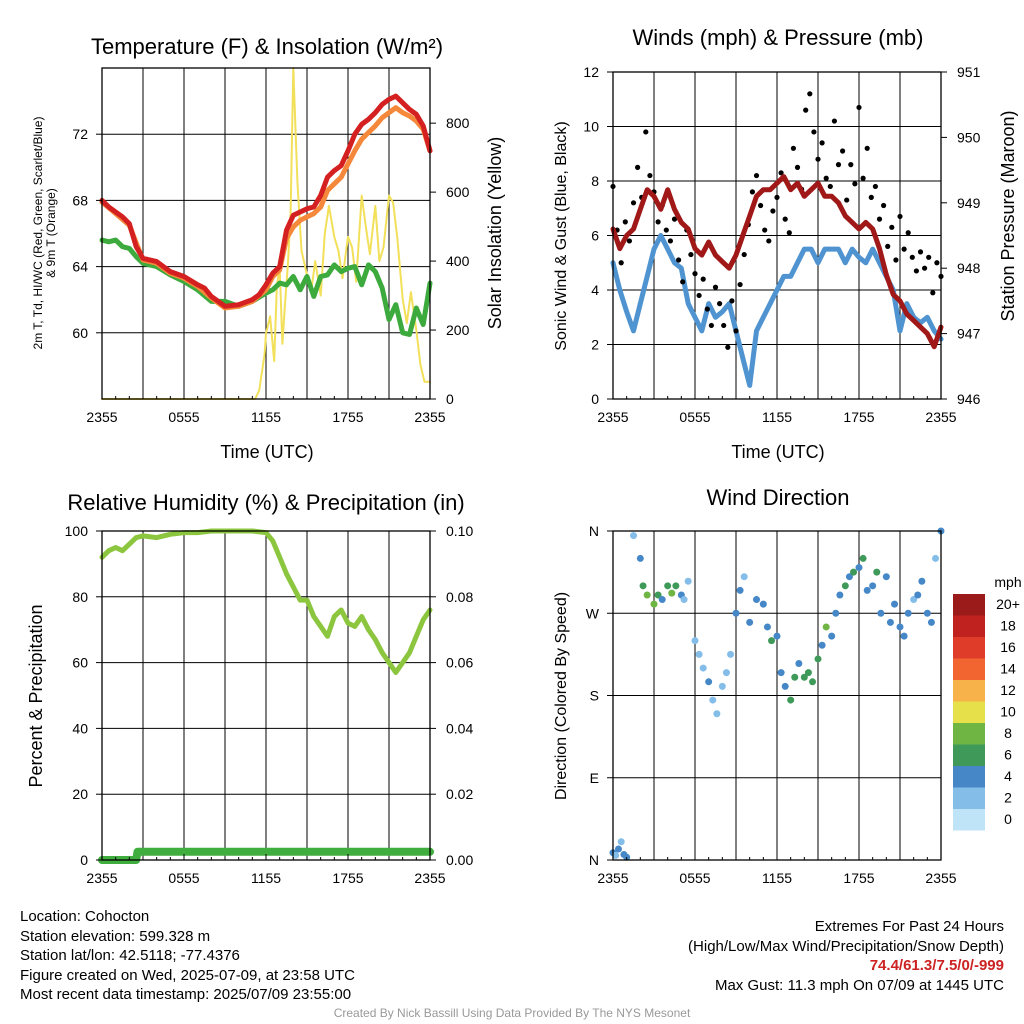 This screenshot has width=1024, height=1024. I want to click on y-tick-label-left: 2, so click(595, 345).